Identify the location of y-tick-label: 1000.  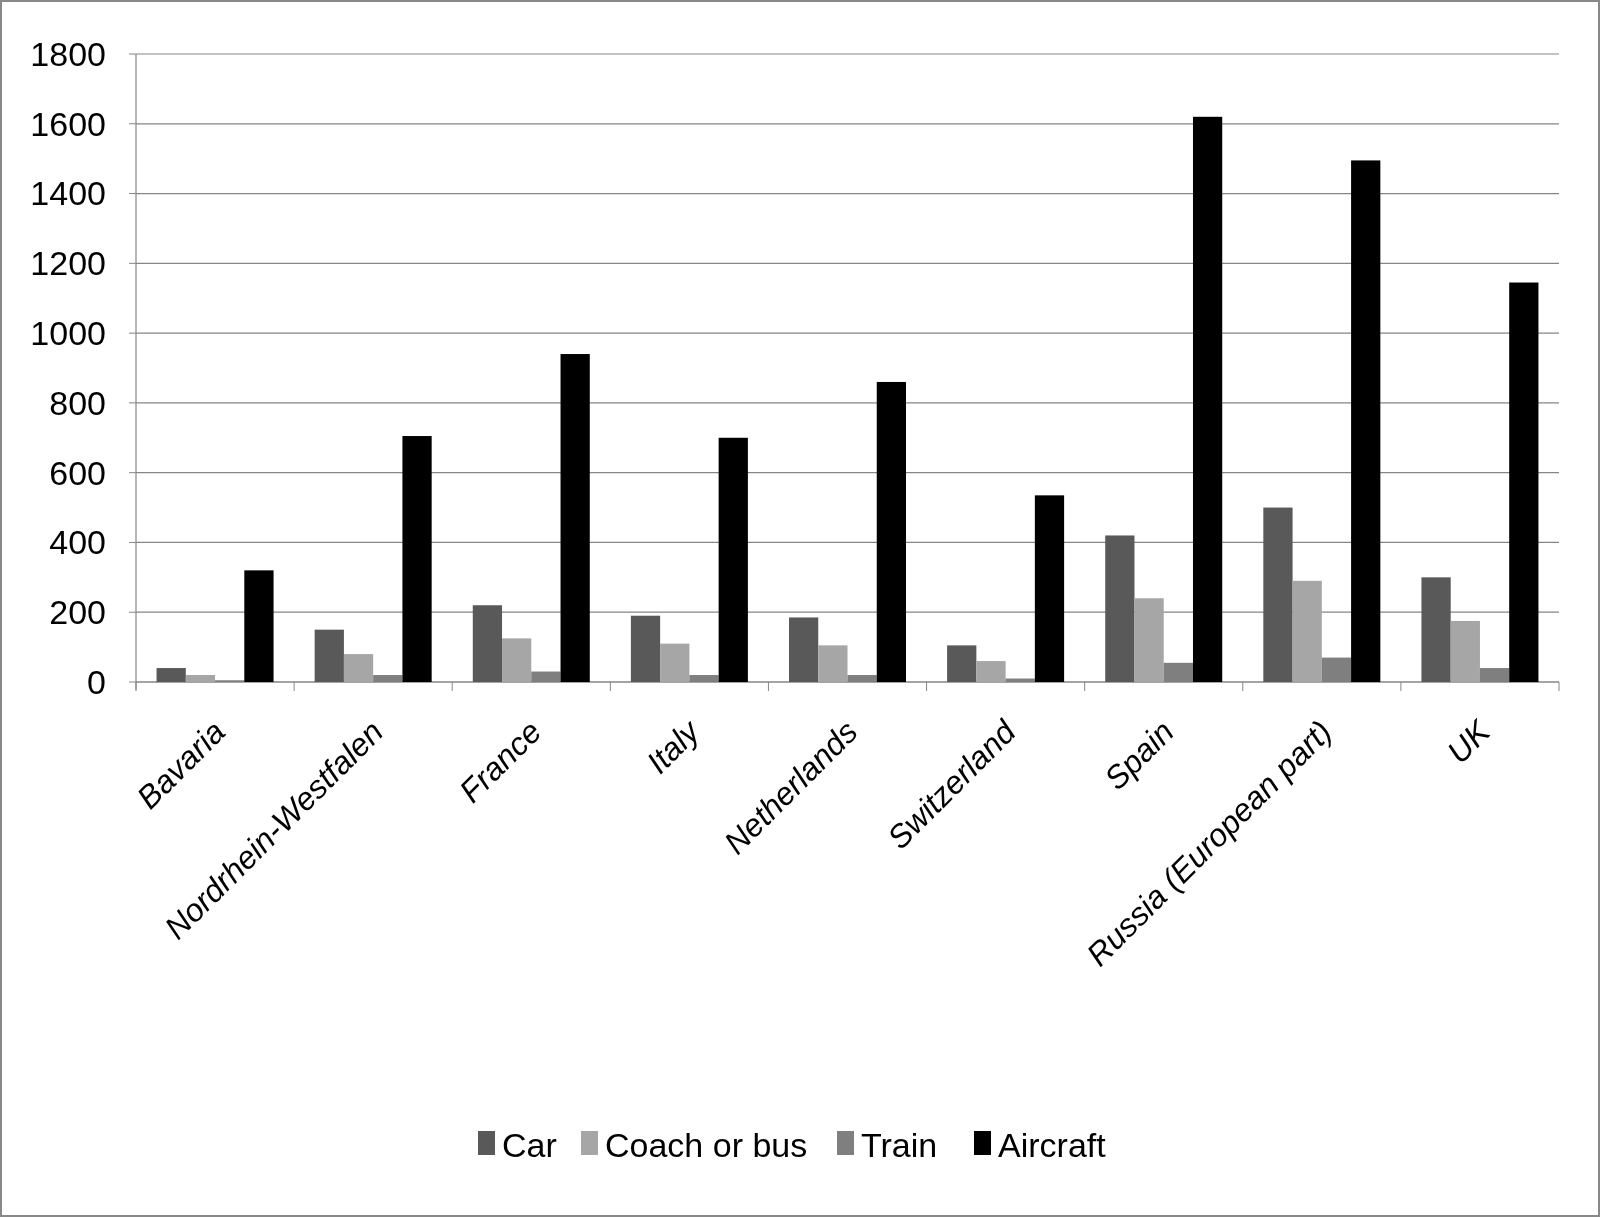
(68, 333).